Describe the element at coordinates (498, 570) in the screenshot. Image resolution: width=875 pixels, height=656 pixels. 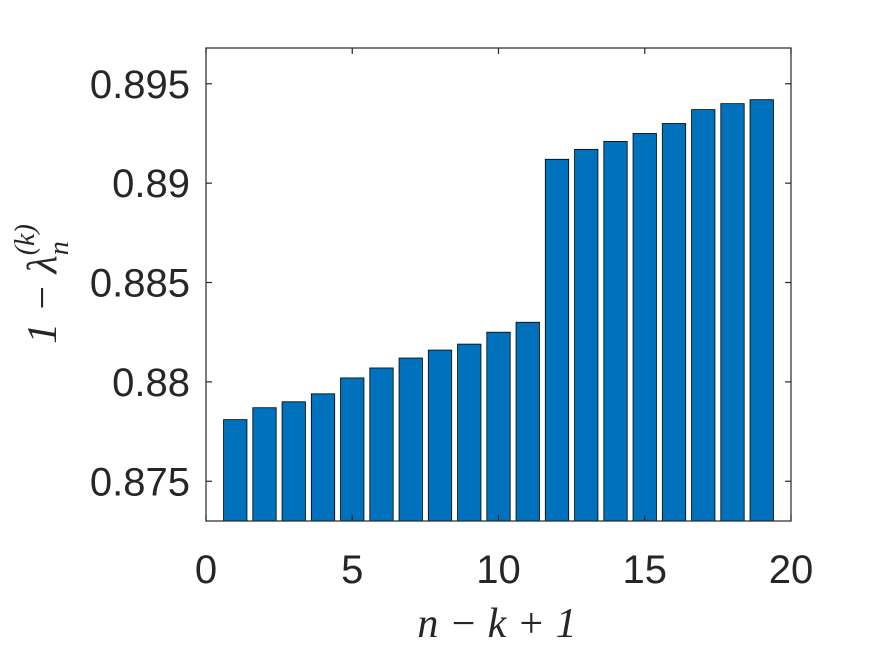
I see `x-tick-label: 10` at that location.